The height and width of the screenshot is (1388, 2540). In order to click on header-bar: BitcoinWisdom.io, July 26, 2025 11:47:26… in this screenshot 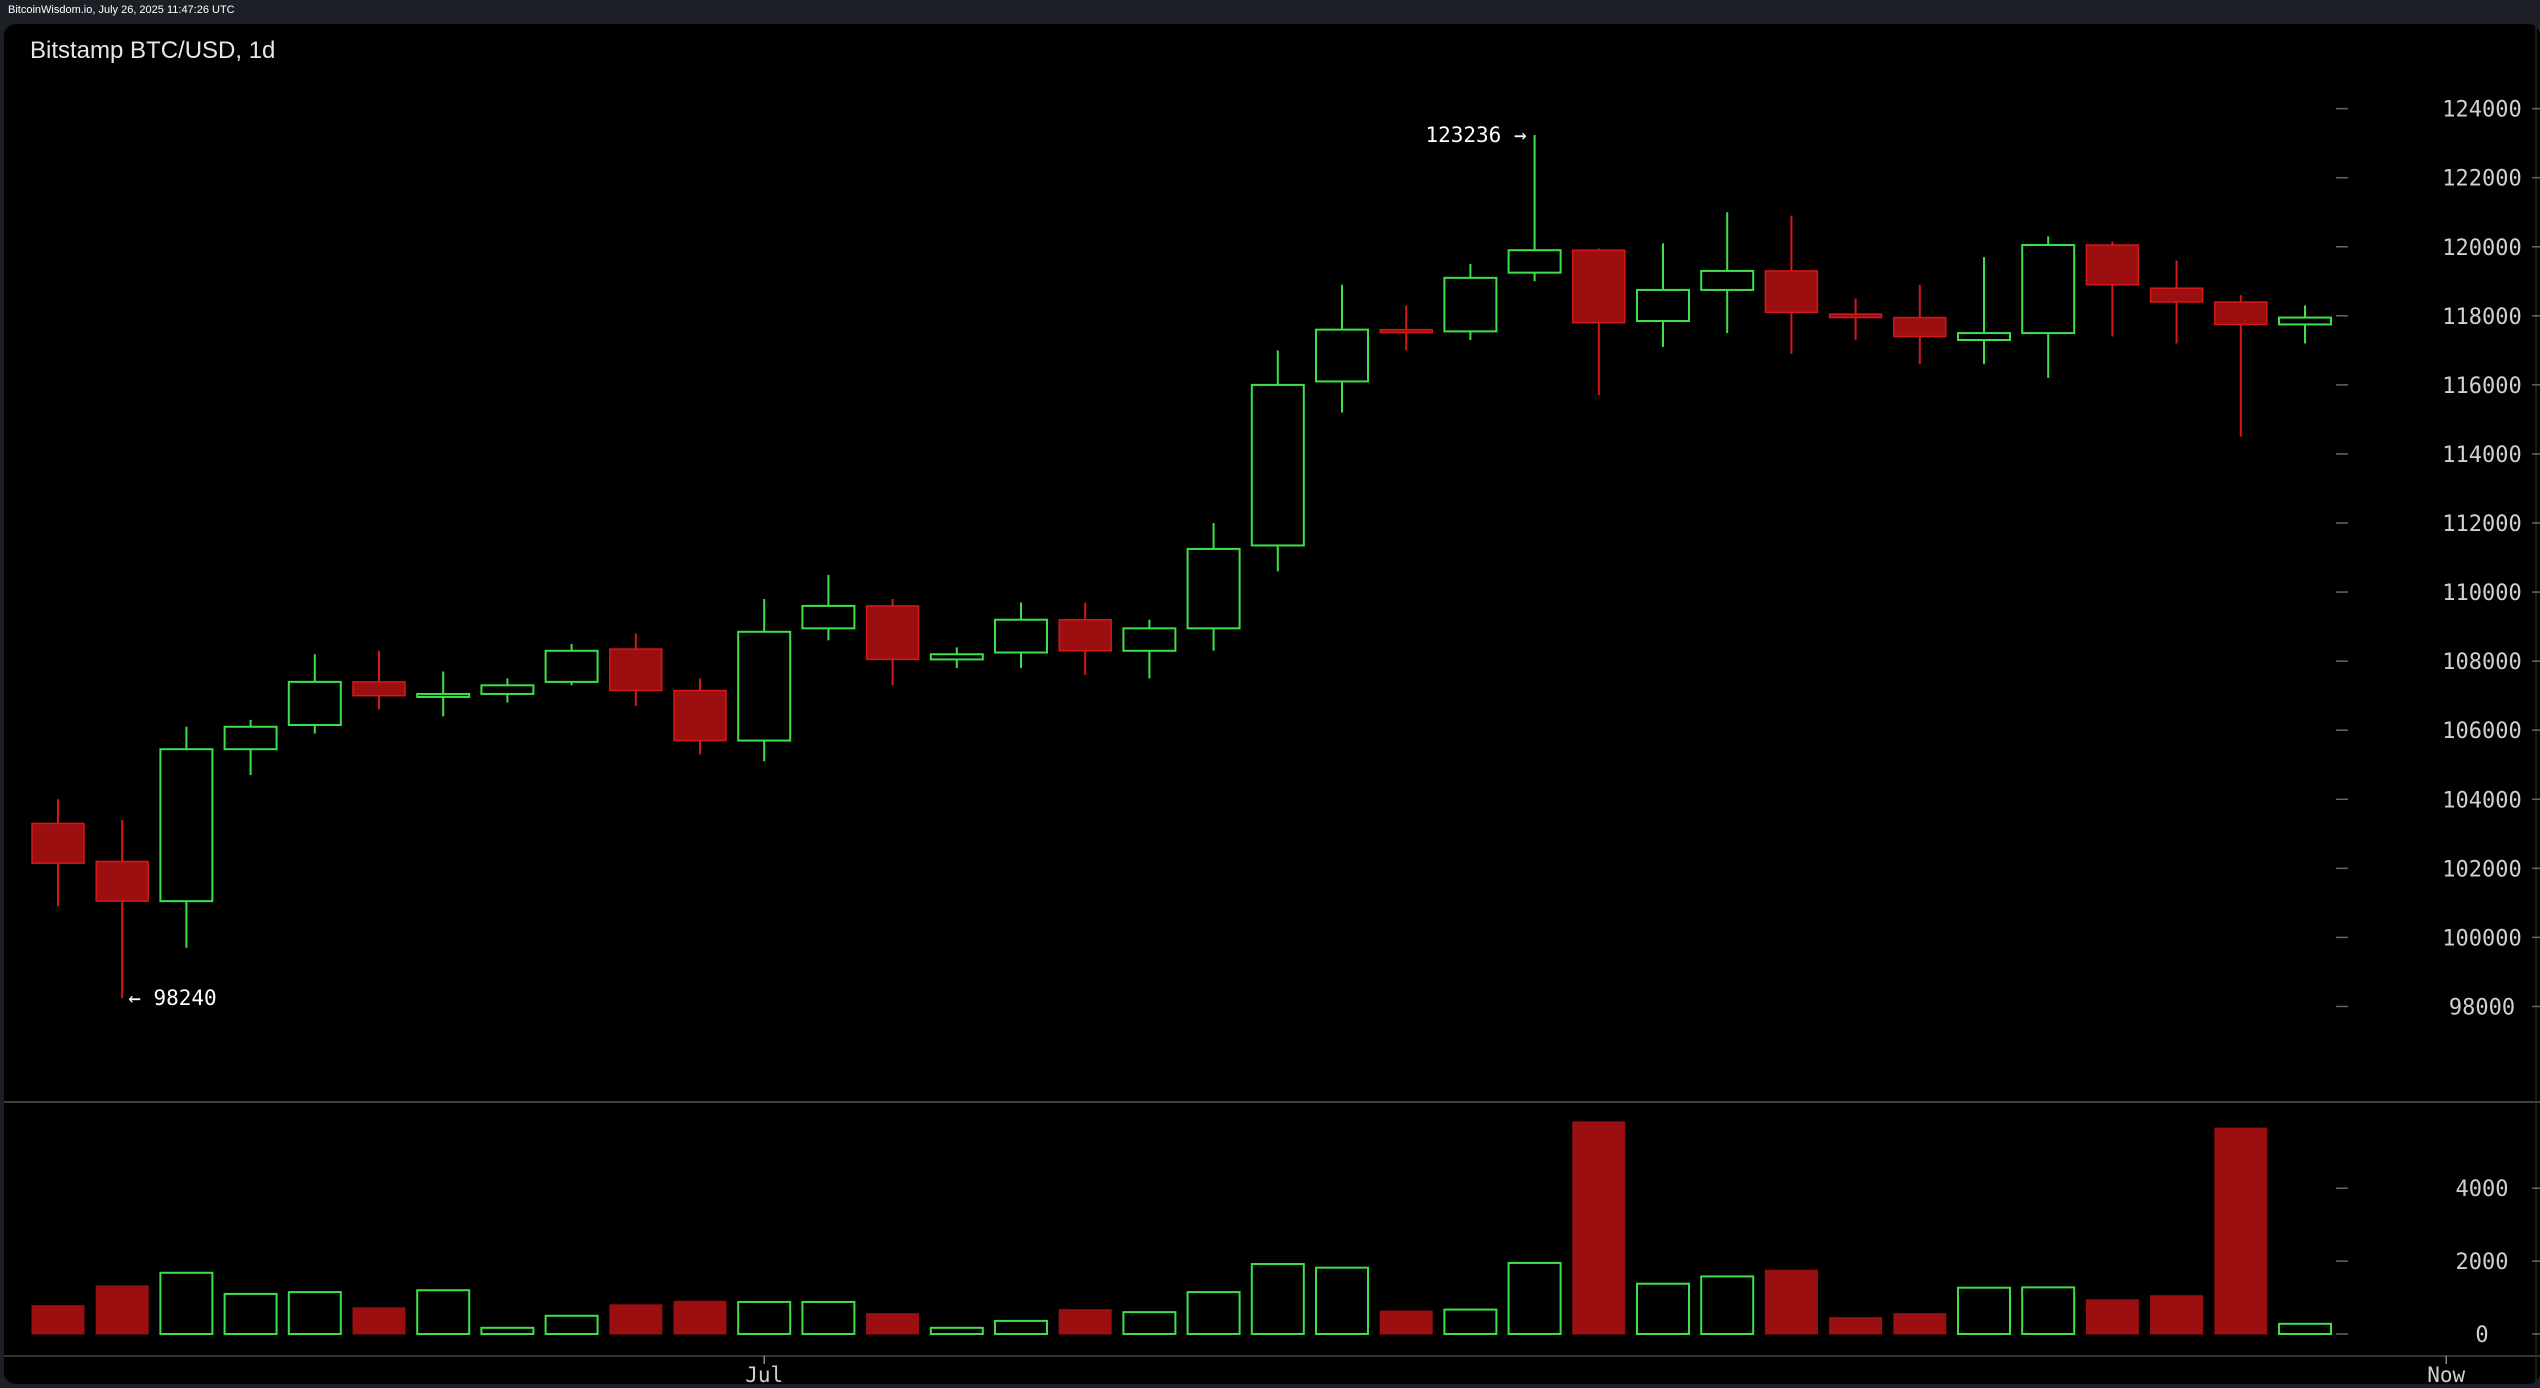, I will do `click(1270, 12)`.